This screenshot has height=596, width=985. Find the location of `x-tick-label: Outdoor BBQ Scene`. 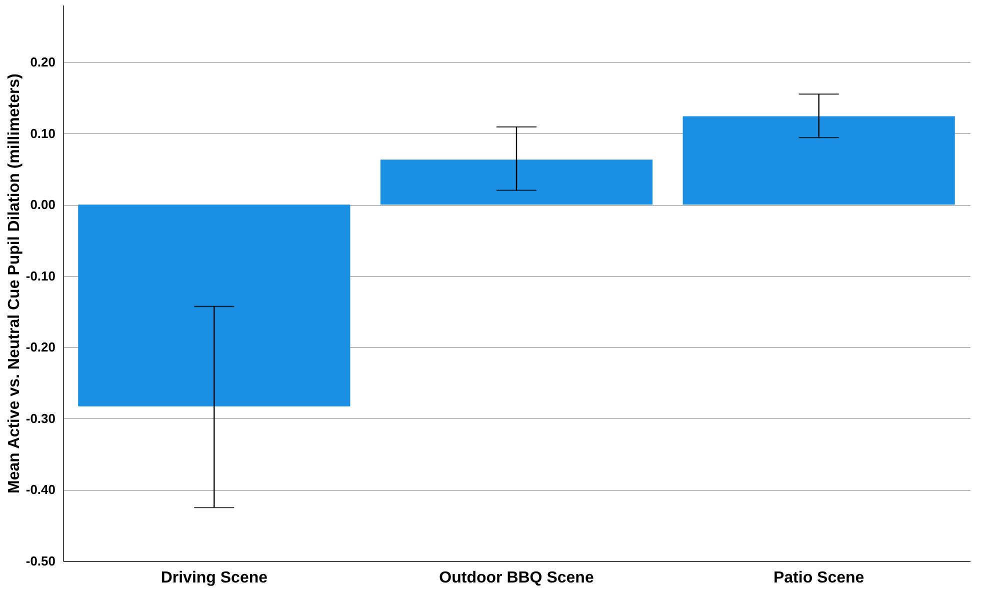

x-tick-label: Outdoor BBQ Scene is located at coordinates (516, 578).